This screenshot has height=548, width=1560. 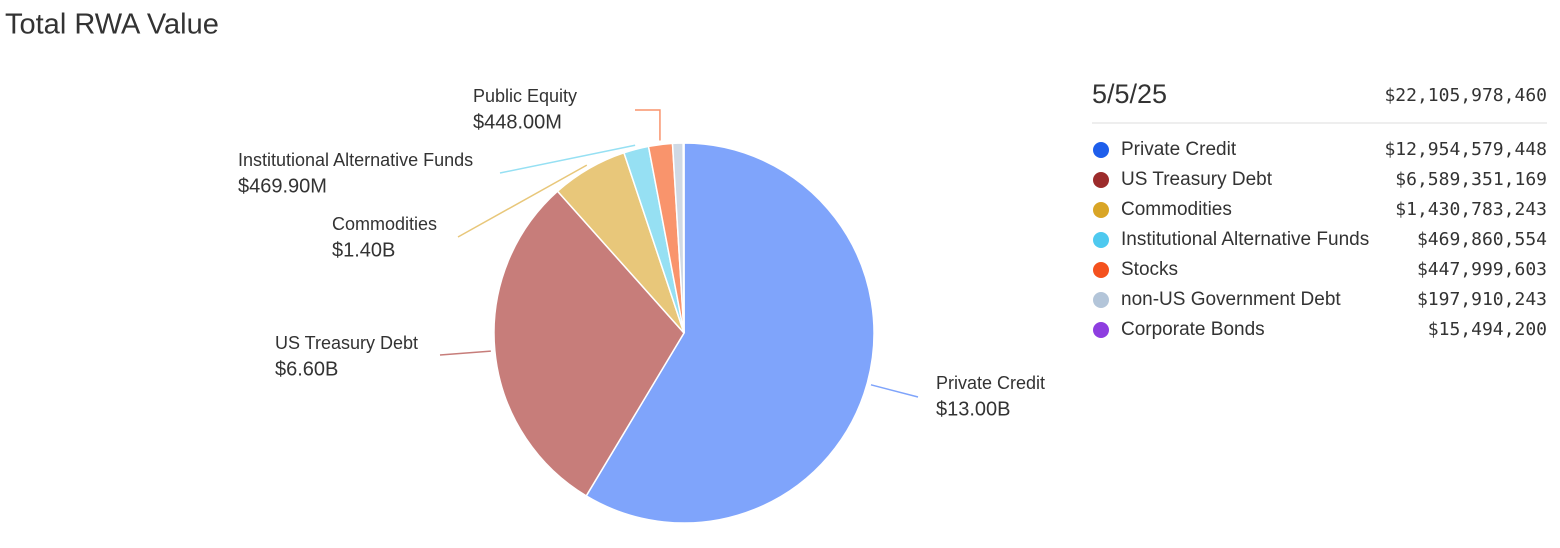 What do you see at coordinates (1482, 299) in the screenshot?
I see `legend-value: $197,910,243` at bounding box center [1482, 299].